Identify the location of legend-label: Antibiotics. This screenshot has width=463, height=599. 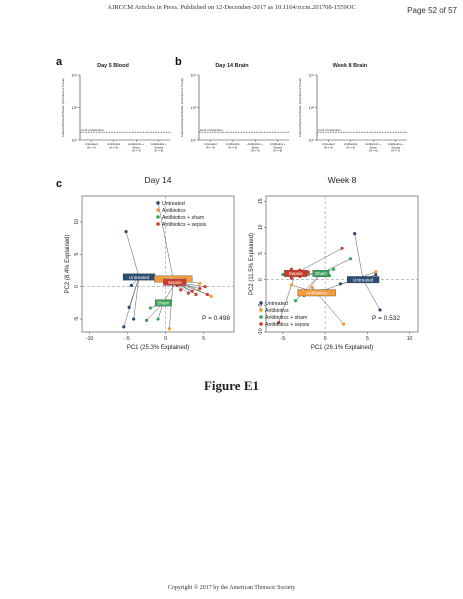
(277, 311).